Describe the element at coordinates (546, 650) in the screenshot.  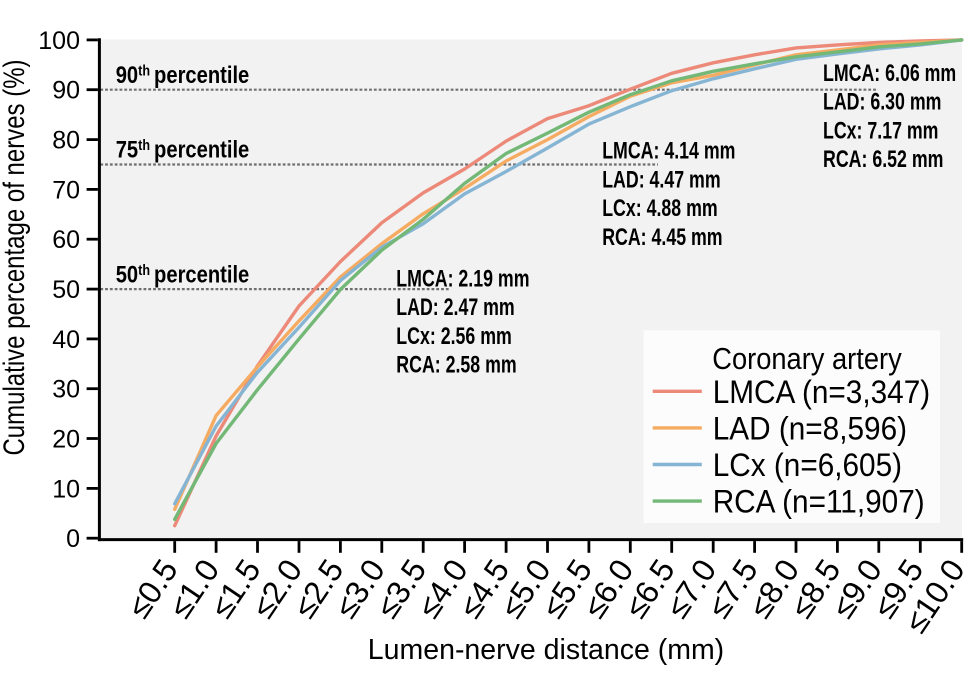
I see `svg-text: Lumen-nerve distance (mm)` at that location.